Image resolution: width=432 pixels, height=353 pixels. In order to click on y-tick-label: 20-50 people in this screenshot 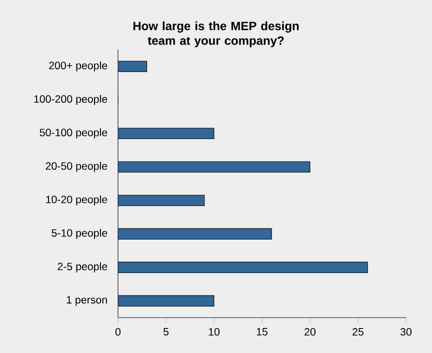, I will do `click(77, 167)`.